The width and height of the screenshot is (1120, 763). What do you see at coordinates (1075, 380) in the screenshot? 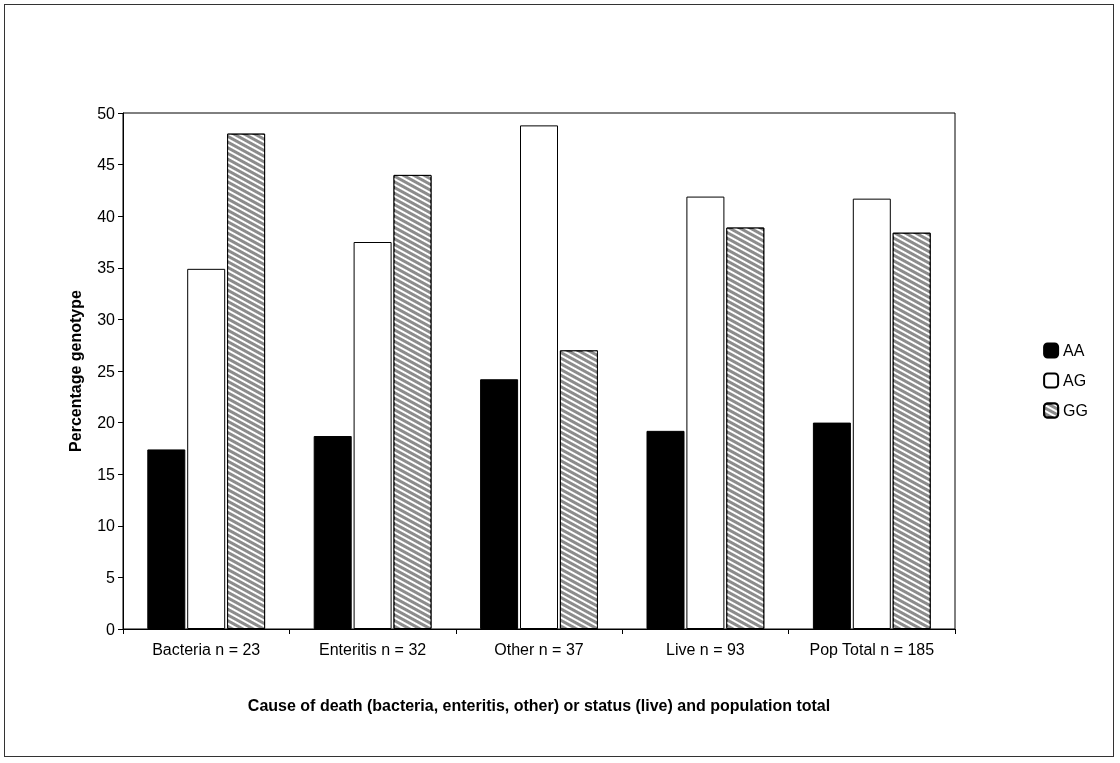
I see `legend-label: AG` at bounding box center [1075, 380].